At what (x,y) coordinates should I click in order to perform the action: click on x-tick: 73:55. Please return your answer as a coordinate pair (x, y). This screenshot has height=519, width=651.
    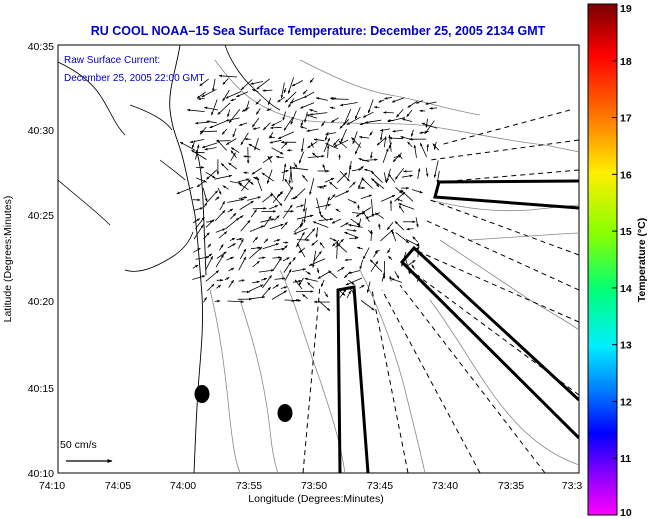
    Looking at the image, I should click on (249, 486).